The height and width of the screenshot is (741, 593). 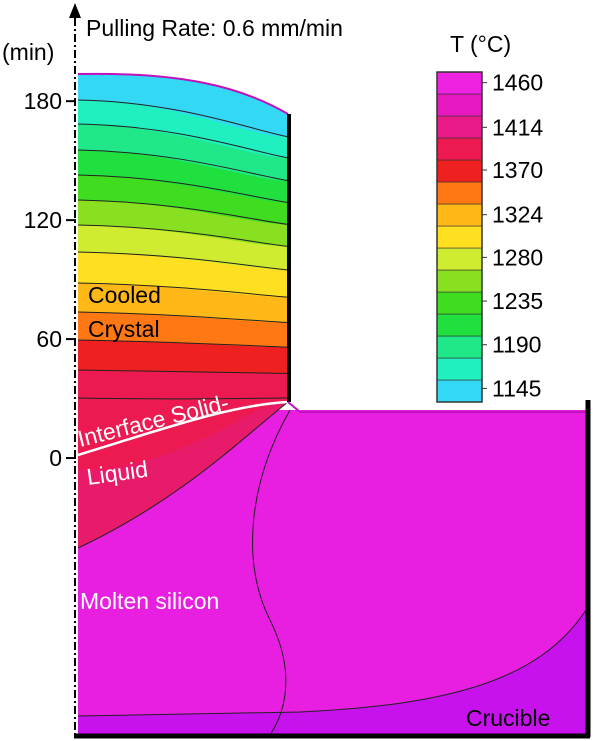 I want to click on colorbar-tick-label: 1145, so click(x=516, y=388).